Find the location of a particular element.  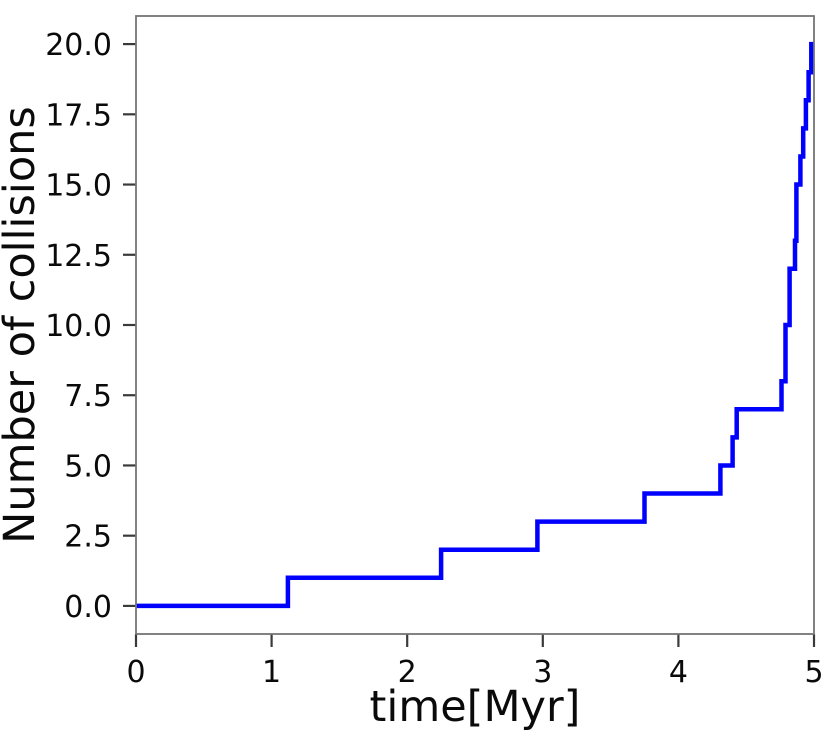

x-tick-label: 0 is located at coordinates (135, 672).